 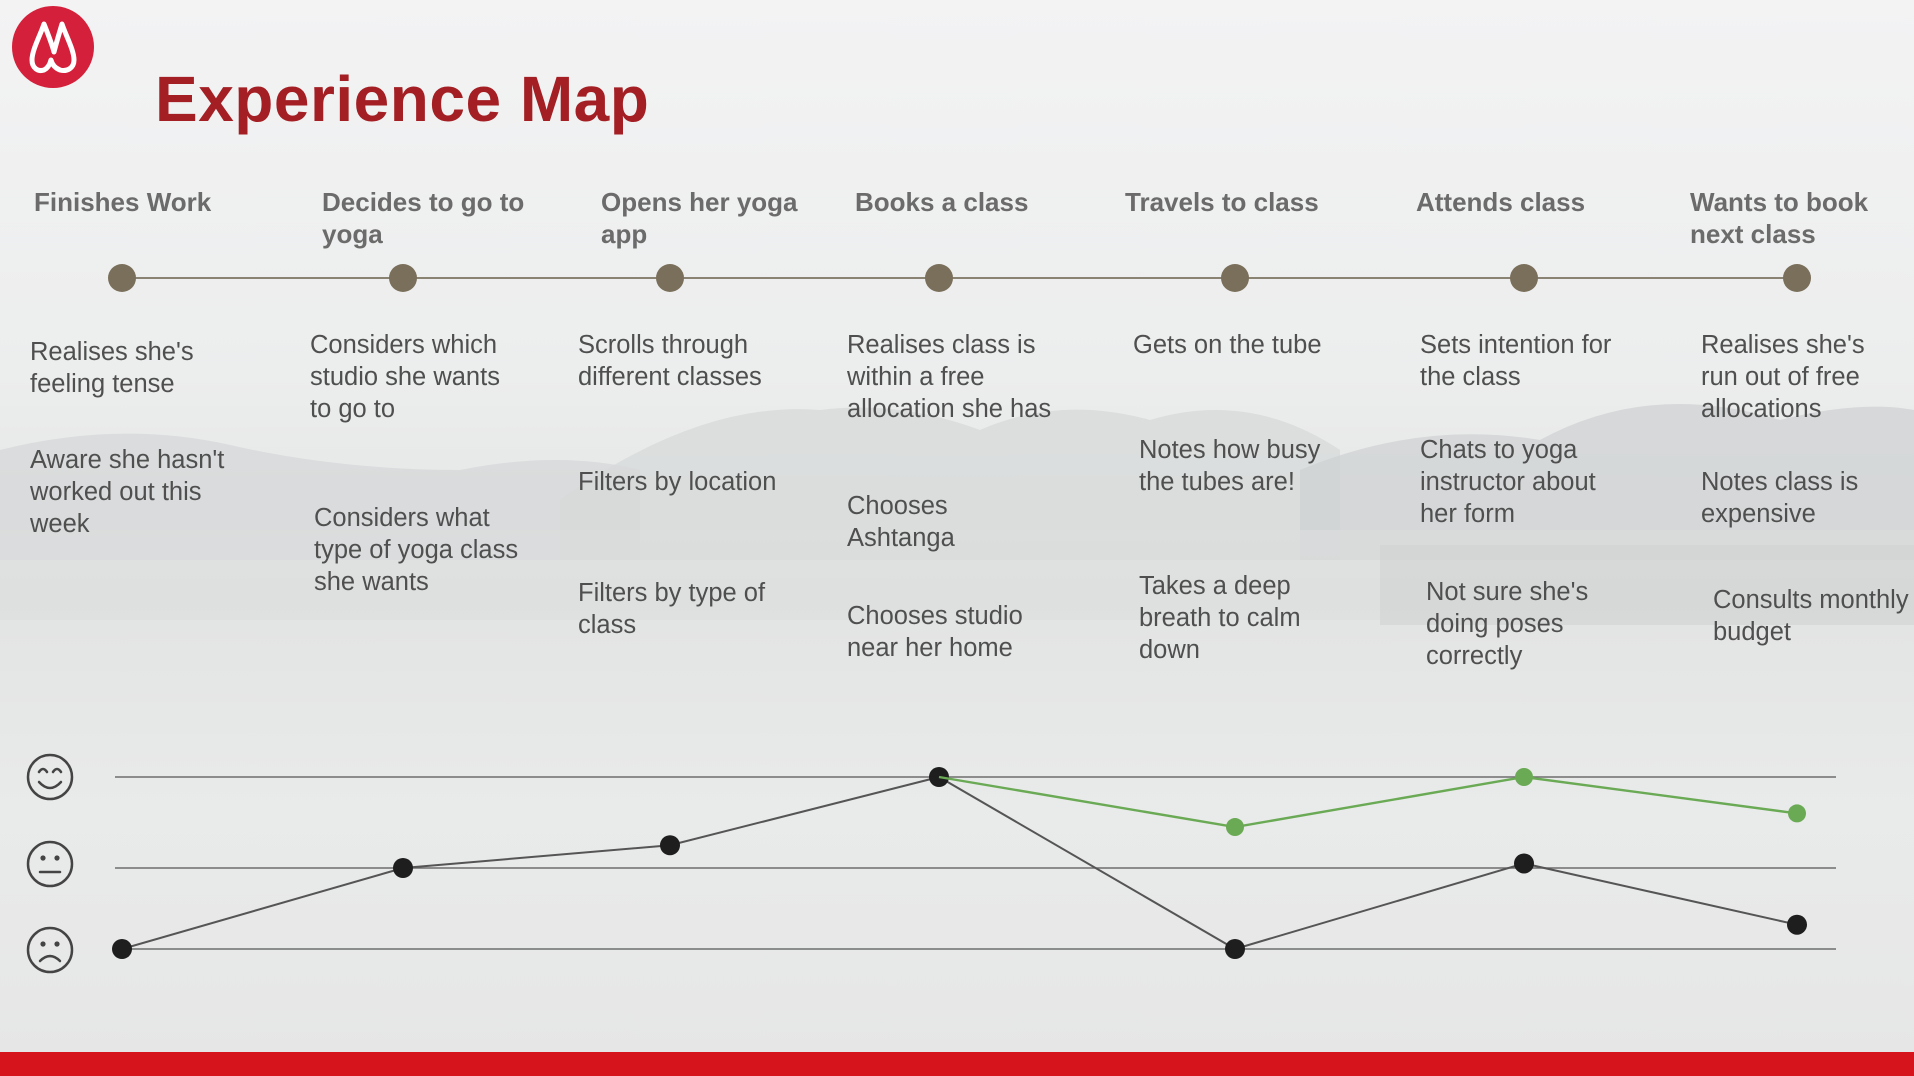 What do you see at coordinates (1779, 218) in the screenshot?
I see `stage-heading: Wants to book next class` at bounding box center [1779, 218].